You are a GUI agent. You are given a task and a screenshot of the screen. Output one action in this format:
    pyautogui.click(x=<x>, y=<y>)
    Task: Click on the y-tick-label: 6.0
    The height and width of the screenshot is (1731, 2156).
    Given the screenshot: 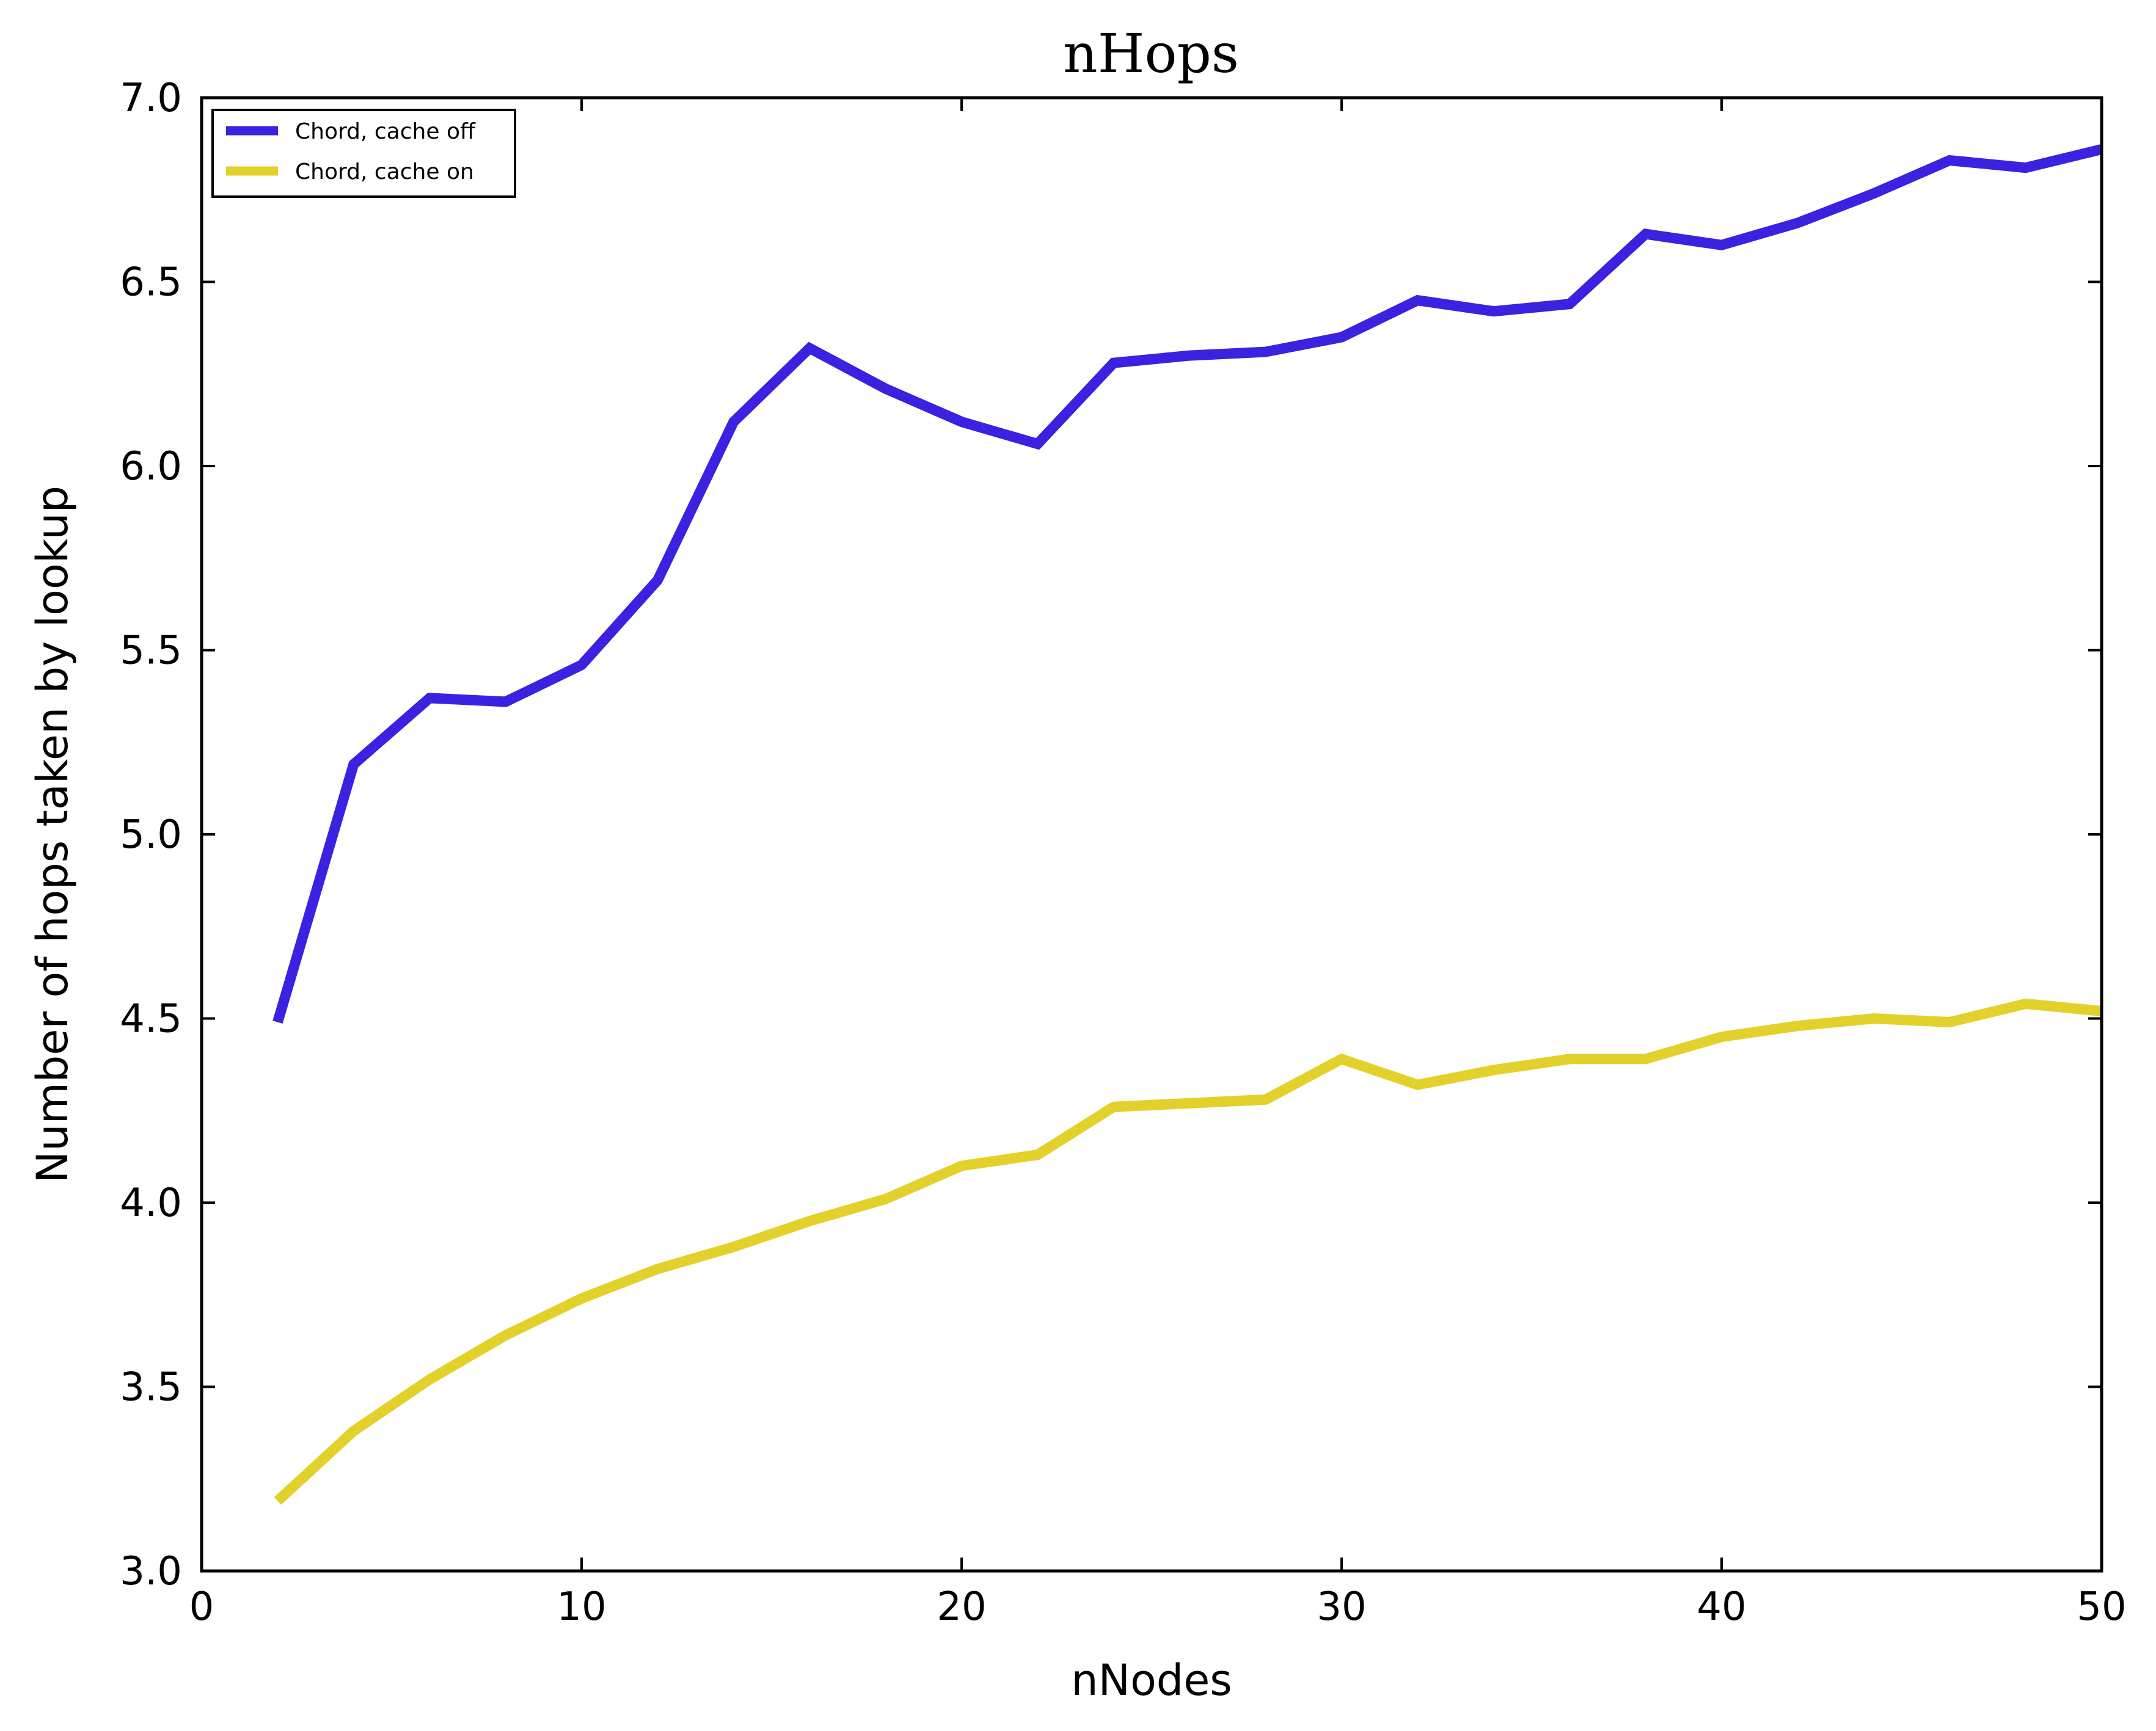 What is the action you would take?
    pyautogui.click(x=151, y=466)
    